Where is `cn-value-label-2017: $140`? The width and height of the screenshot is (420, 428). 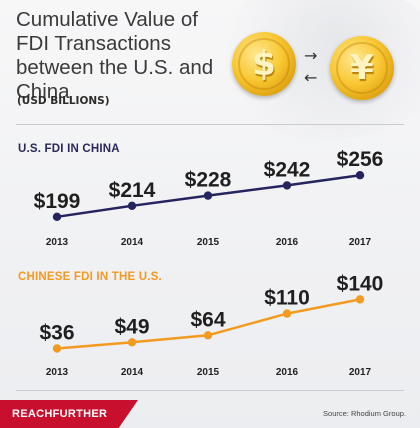 cn-value-label-2017: $140 is located at coordinates (360, 283).